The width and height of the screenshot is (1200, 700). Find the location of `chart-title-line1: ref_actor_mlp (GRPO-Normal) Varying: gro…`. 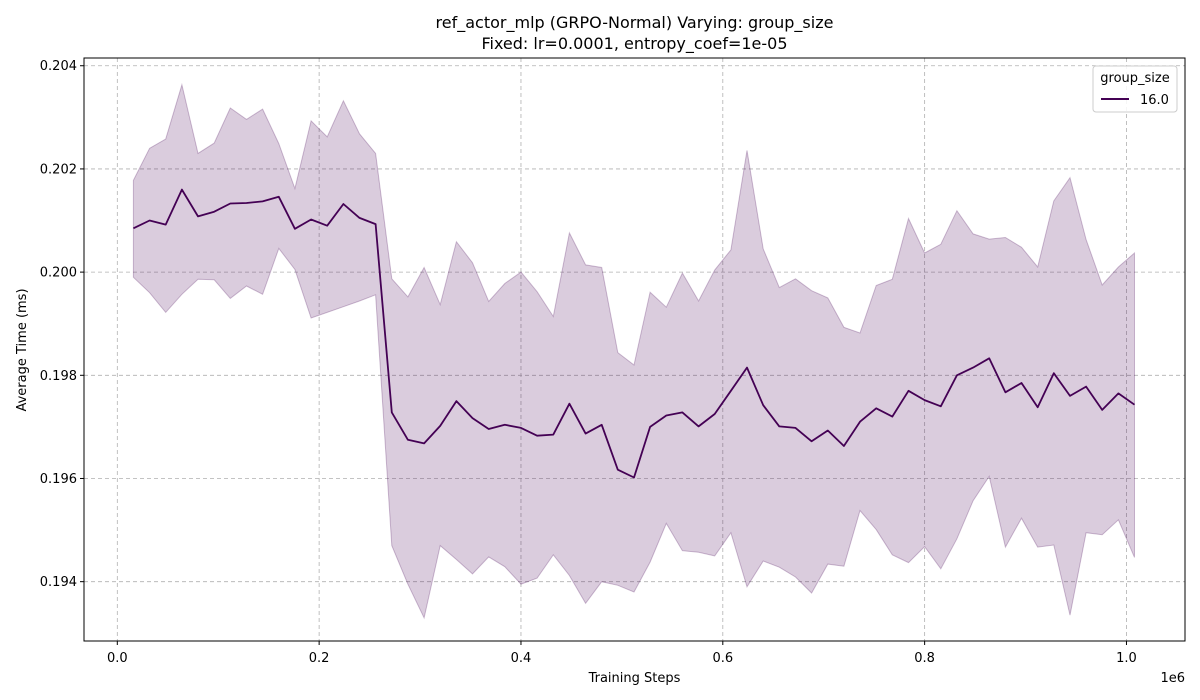

chart-title-line1: ref_actor_mlp (GRPO-Normal) Varying: gro… is located at coordinates (635, 23).